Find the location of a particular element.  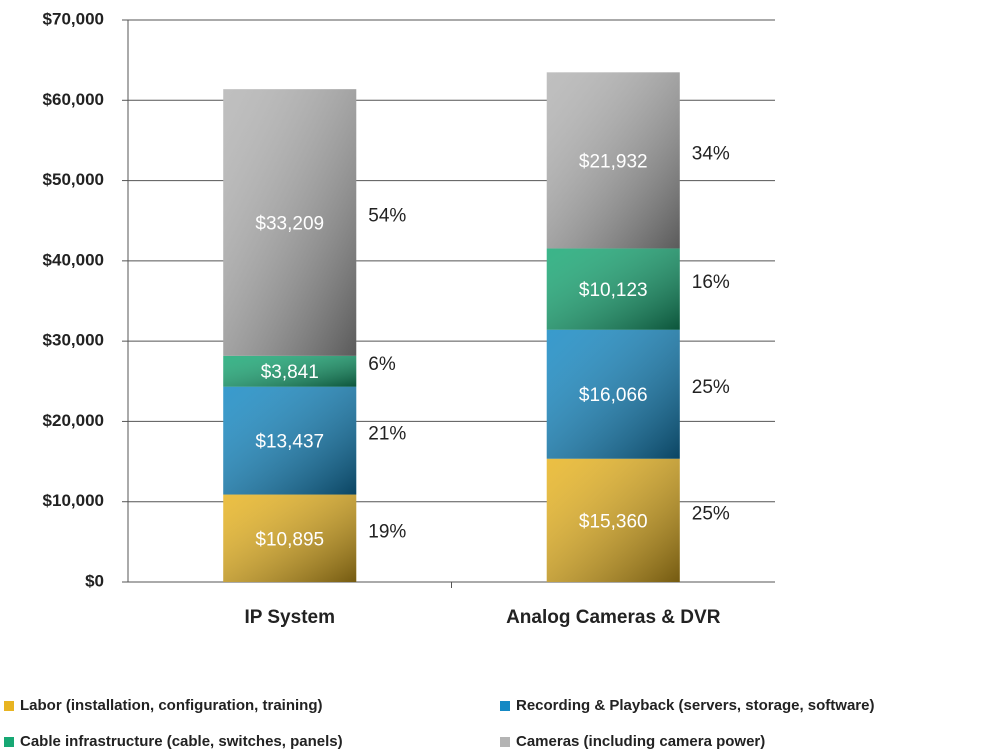

legend-label: Cameras (including camera power) is located at coordinates (640, 741).